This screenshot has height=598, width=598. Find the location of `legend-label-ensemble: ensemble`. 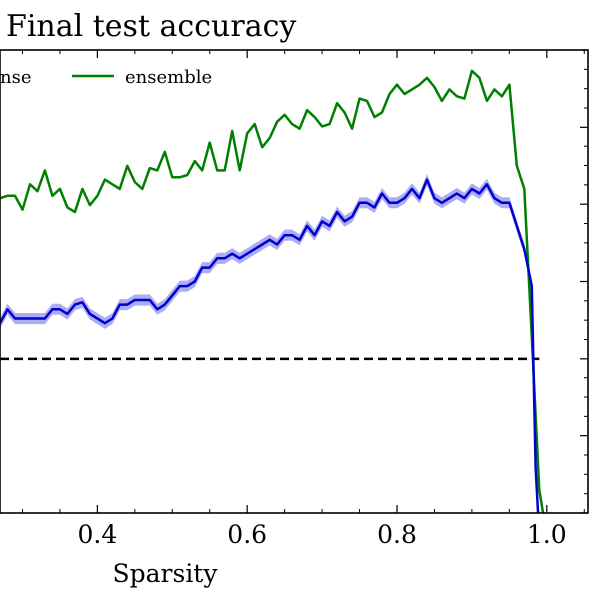

legend-label-ensemble: ensemble is located at coordinates (168, 77).